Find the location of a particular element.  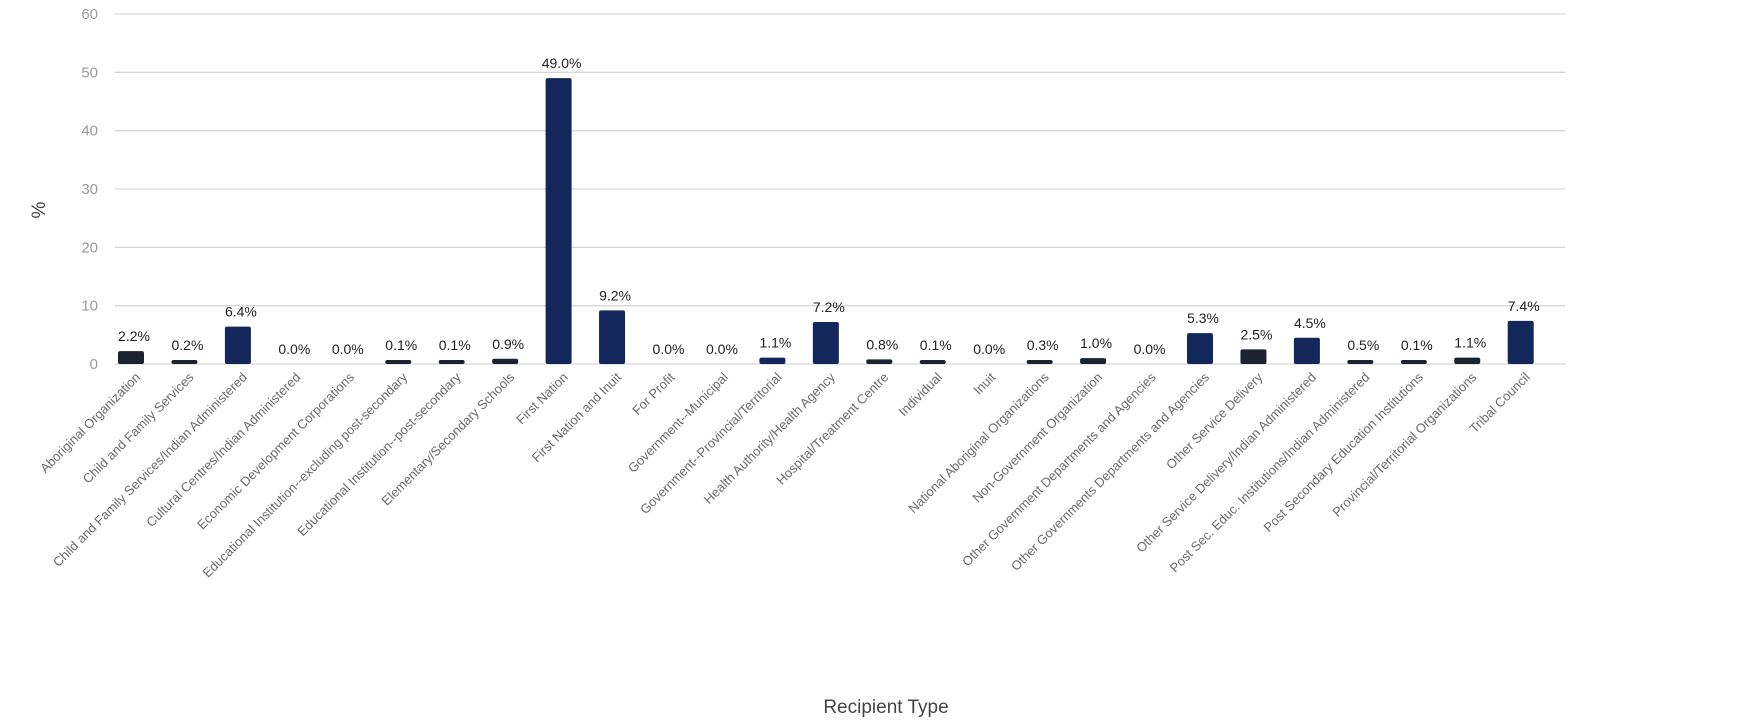

x-tick-label: Individual is located at coordinates (920, 394).